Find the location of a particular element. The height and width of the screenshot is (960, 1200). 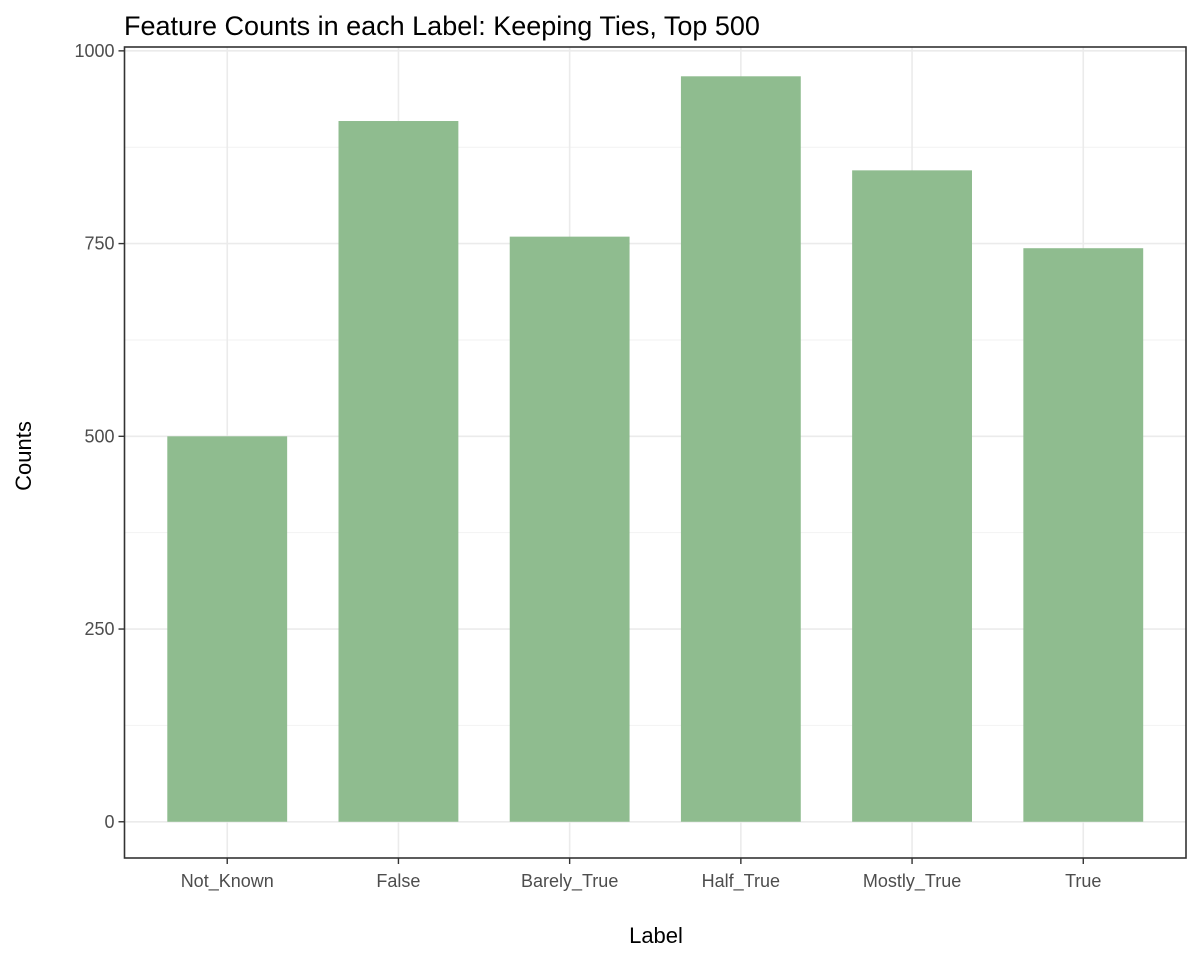

bar-mostly-true is located at coordinates (912, 496).